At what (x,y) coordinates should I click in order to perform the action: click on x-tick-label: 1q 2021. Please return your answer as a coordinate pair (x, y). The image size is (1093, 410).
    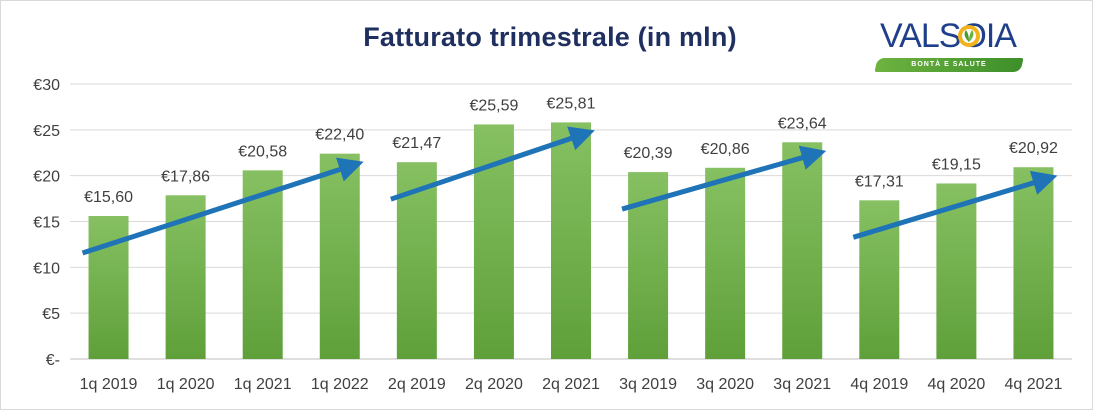
    Looking at the image, I should click on (263, 384).